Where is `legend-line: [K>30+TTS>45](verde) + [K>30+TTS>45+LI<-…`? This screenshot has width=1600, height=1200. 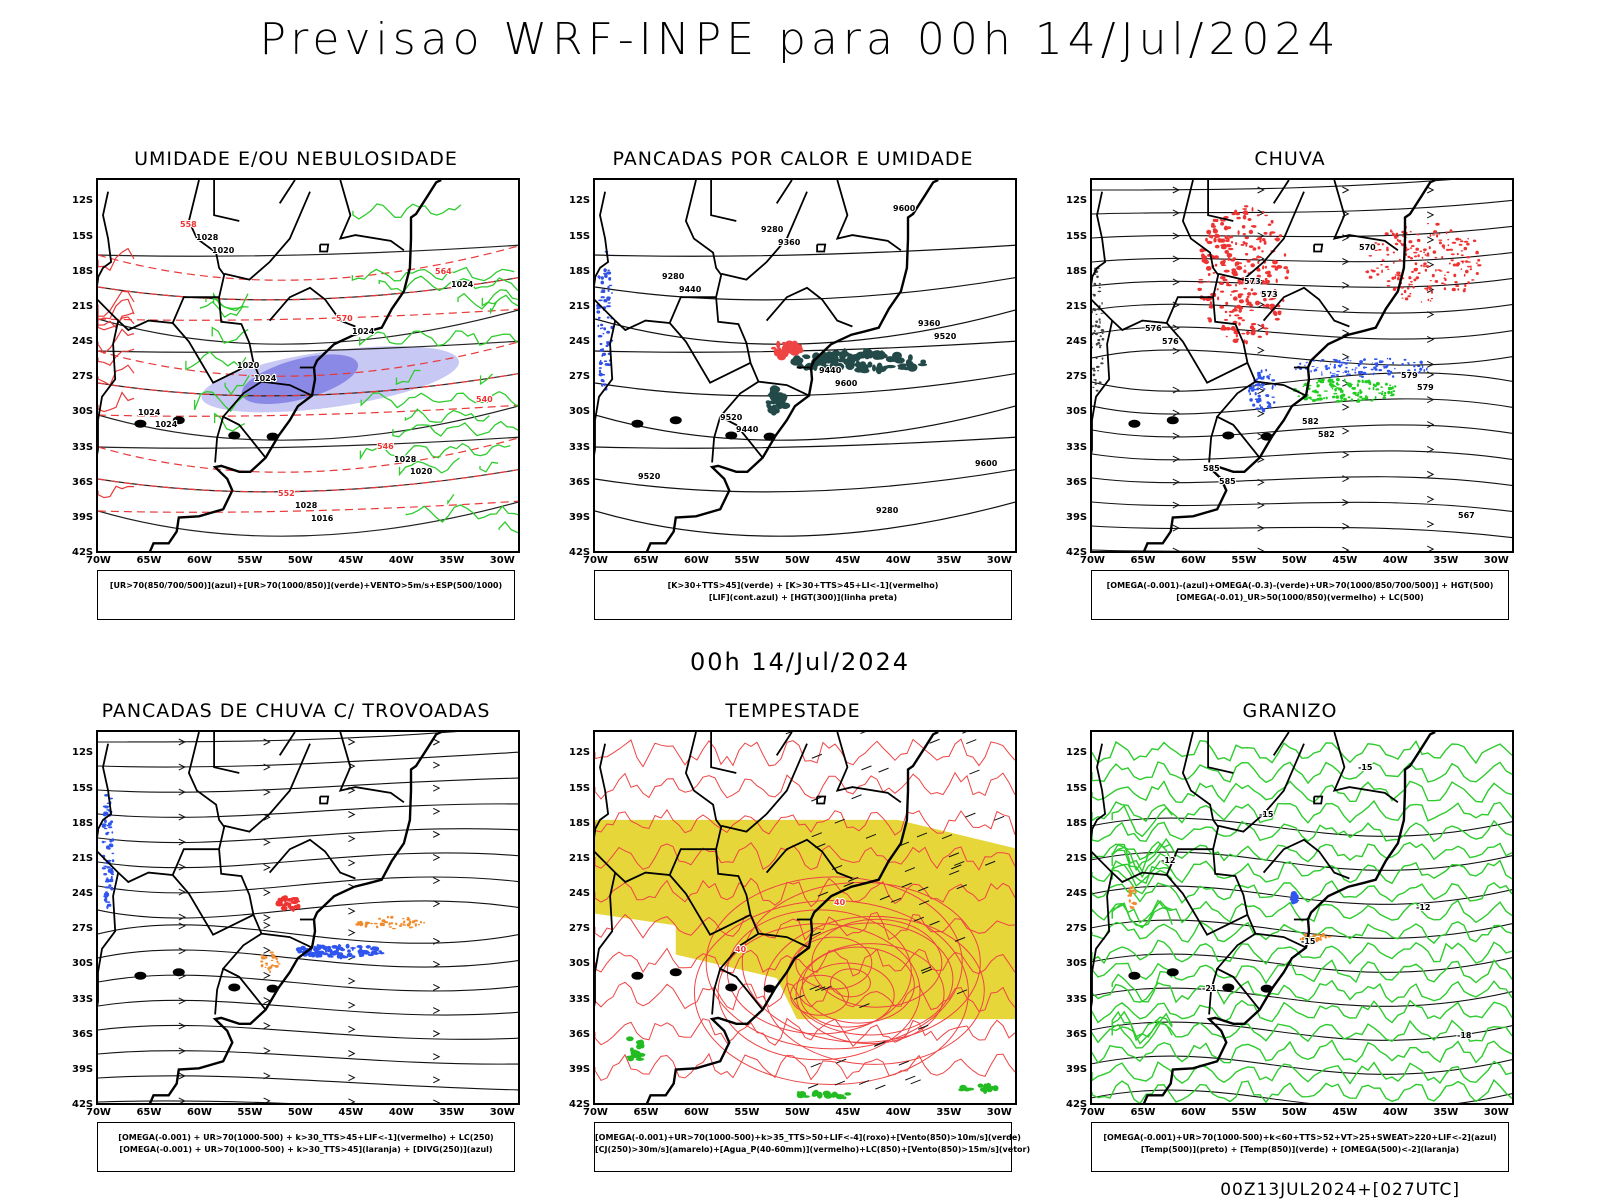
legend-line: [K>30+TTS>45](verde) + [K>30+TTS>45+LI<-… is located at coordinates (803, 585).